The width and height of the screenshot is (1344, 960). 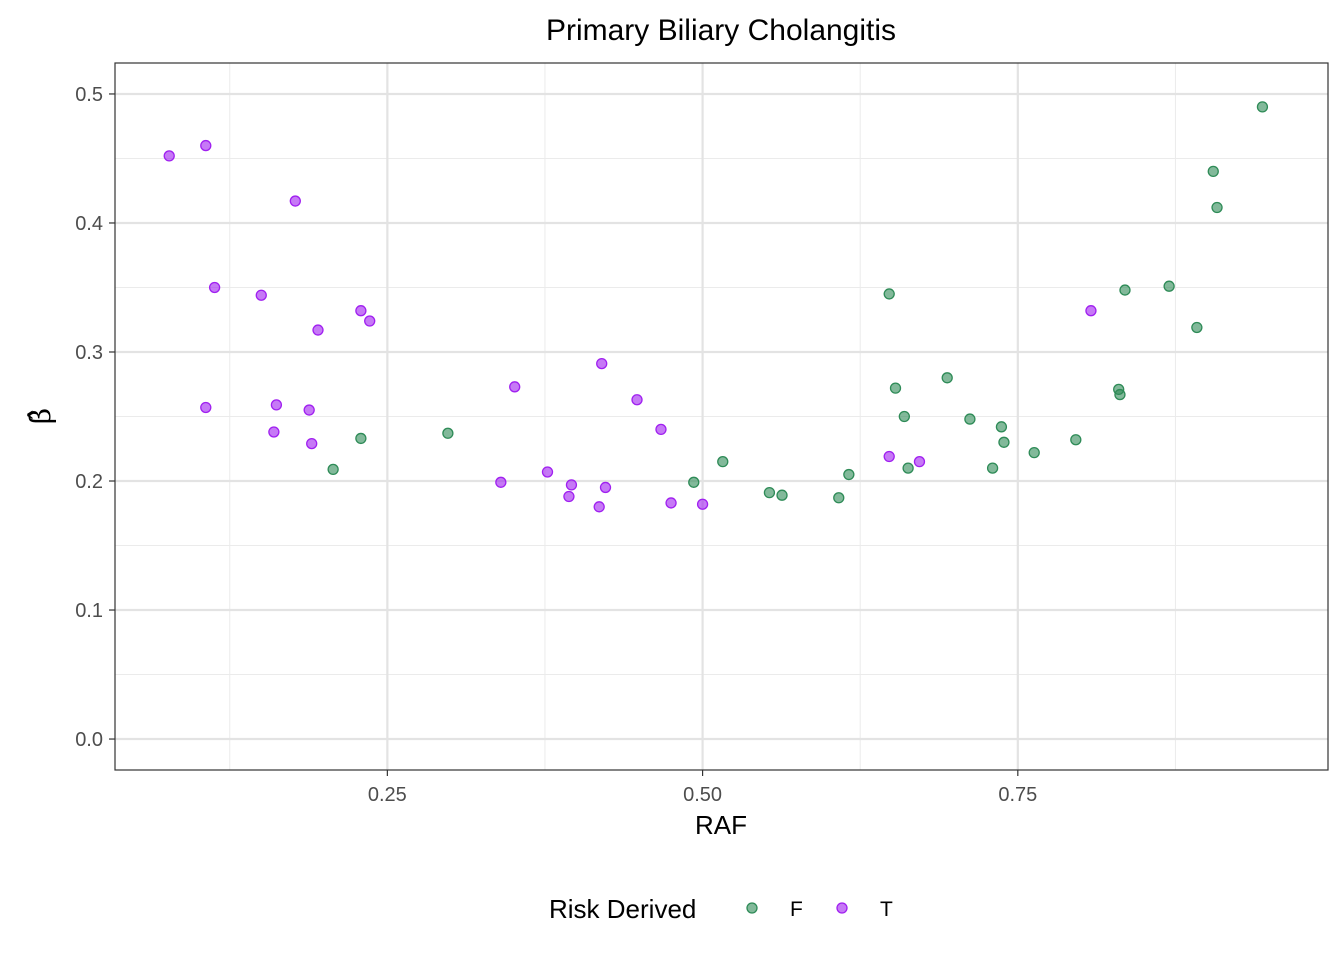 What do you see at coordinates (796, 909) in the screenshot?
I see `legend-label-F: F` at bounding box center [796, 909].